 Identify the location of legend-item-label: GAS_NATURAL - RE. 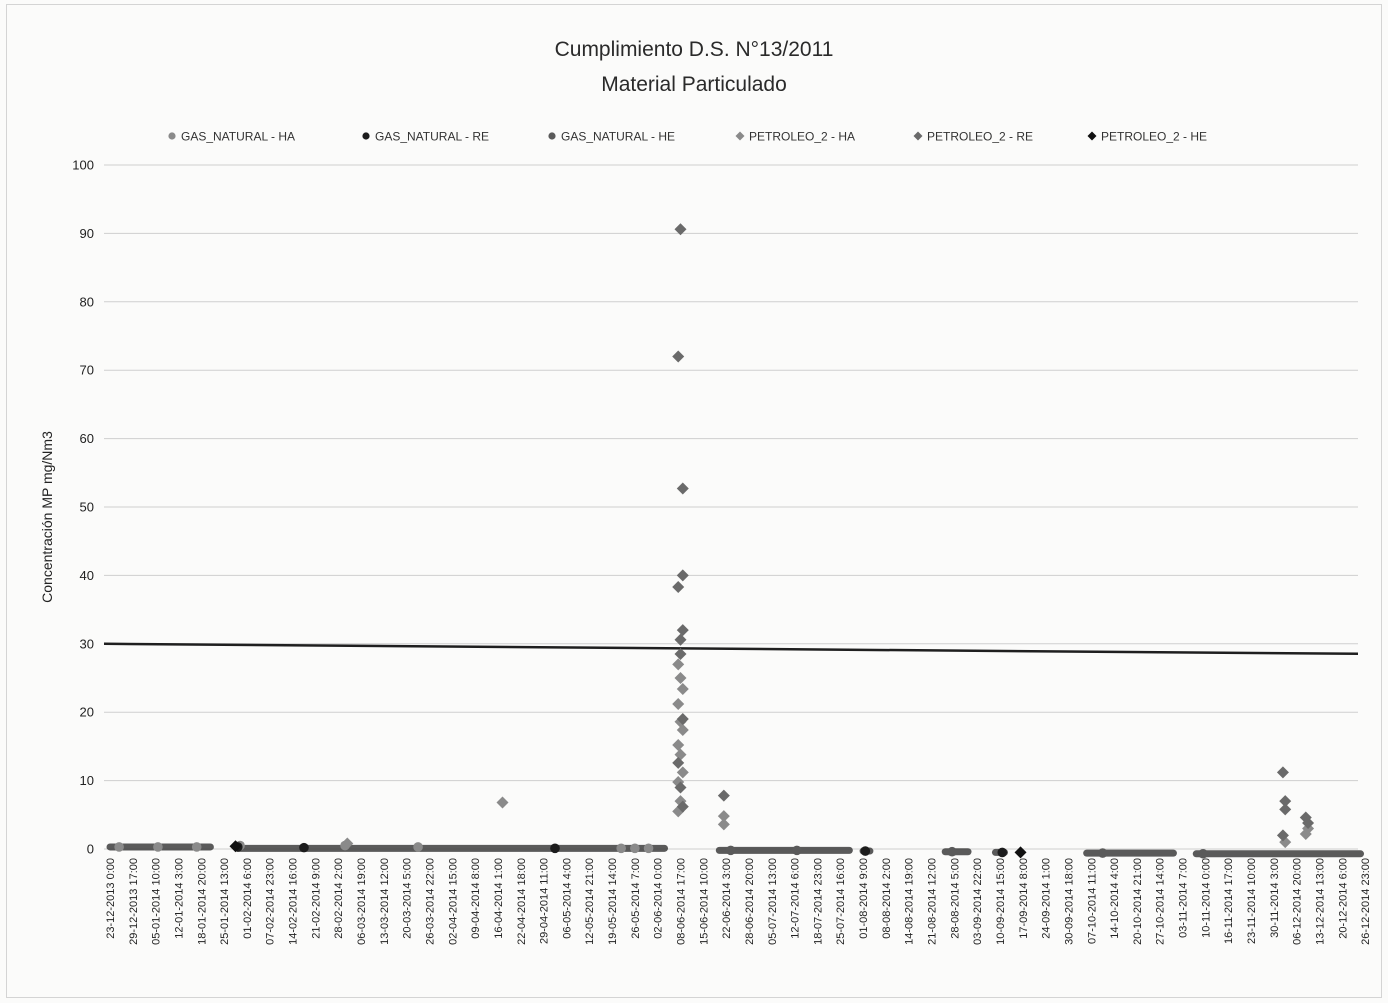
(432, 137).